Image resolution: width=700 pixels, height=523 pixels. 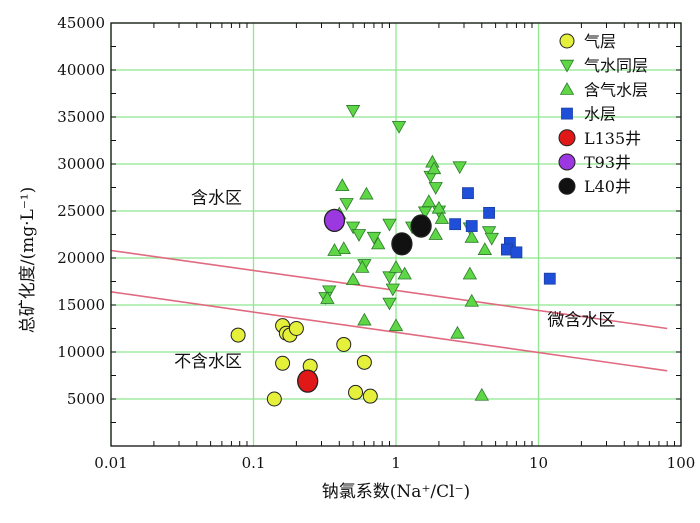 I want to click on y-tick-label: 40000, so click(x=81, y=70).